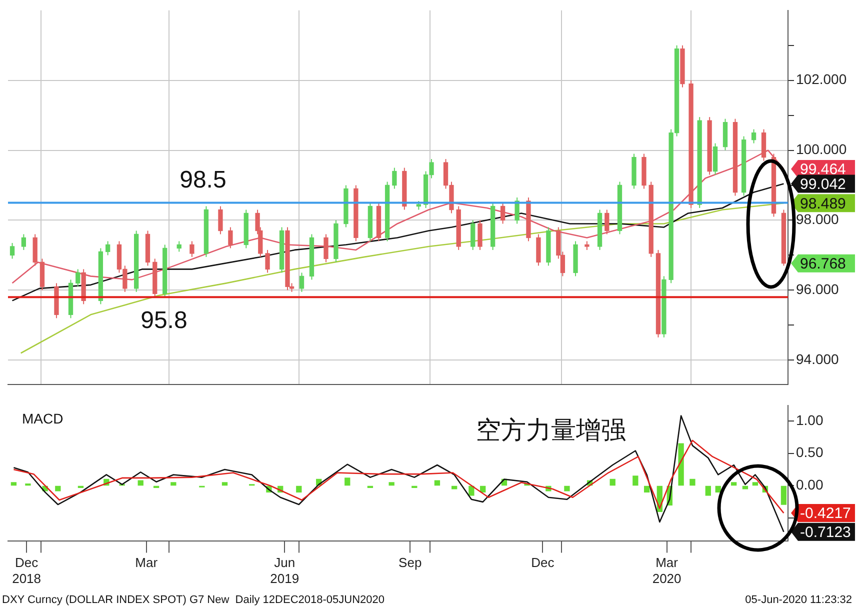  Describe the element at coordinates (551, 430) in the screenshot. I see `annotation: 空方力量增强` at that location.